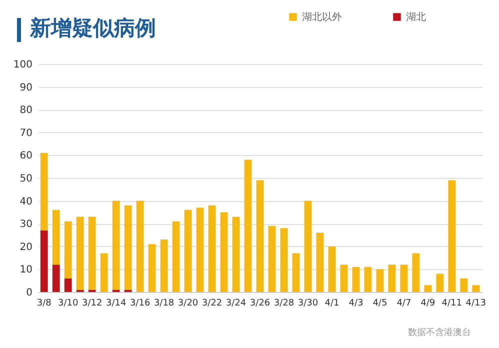 This screenshot has width=499, height=348. Describe the element at coordinates (356, 303) in the screenshot. I see `x-tick-label: 4/3` at that location.